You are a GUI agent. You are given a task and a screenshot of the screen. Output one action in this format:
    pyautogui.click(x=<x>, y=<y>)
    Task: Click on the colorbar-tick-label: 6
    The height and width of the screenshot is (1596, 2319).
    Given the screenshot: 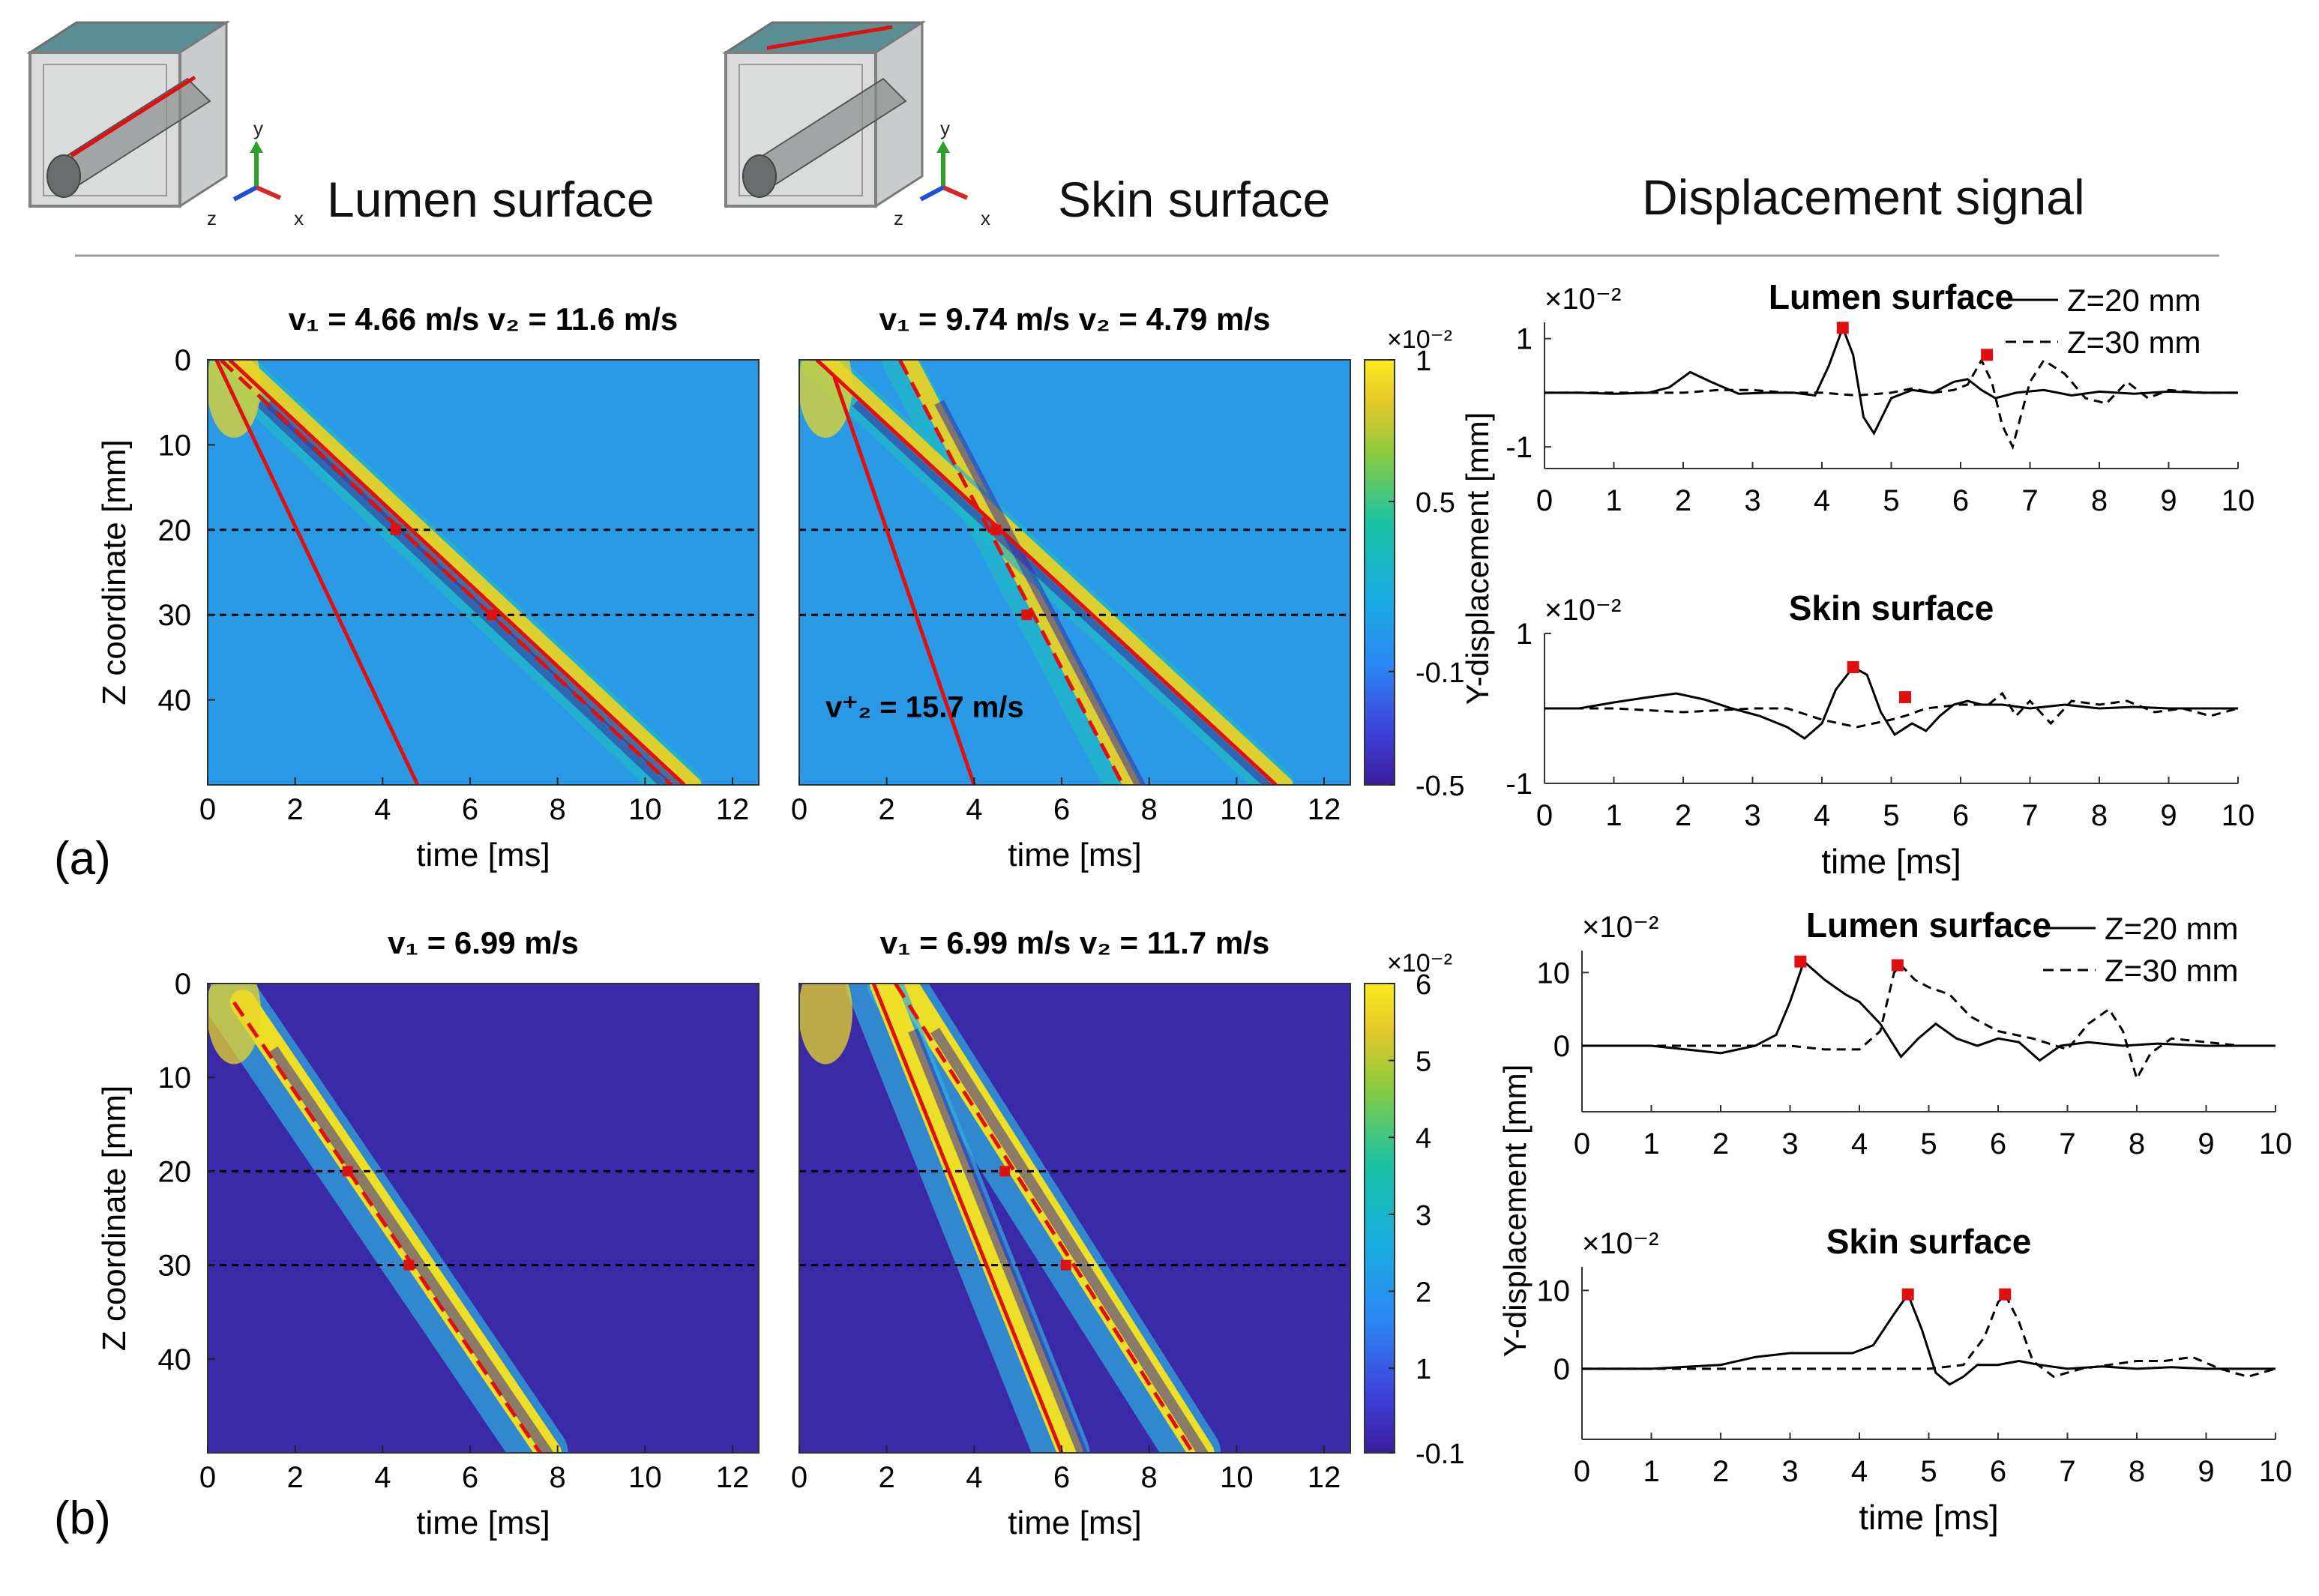 What is the action you would take?
    pyautogui.click(x=1423, y=985)
    